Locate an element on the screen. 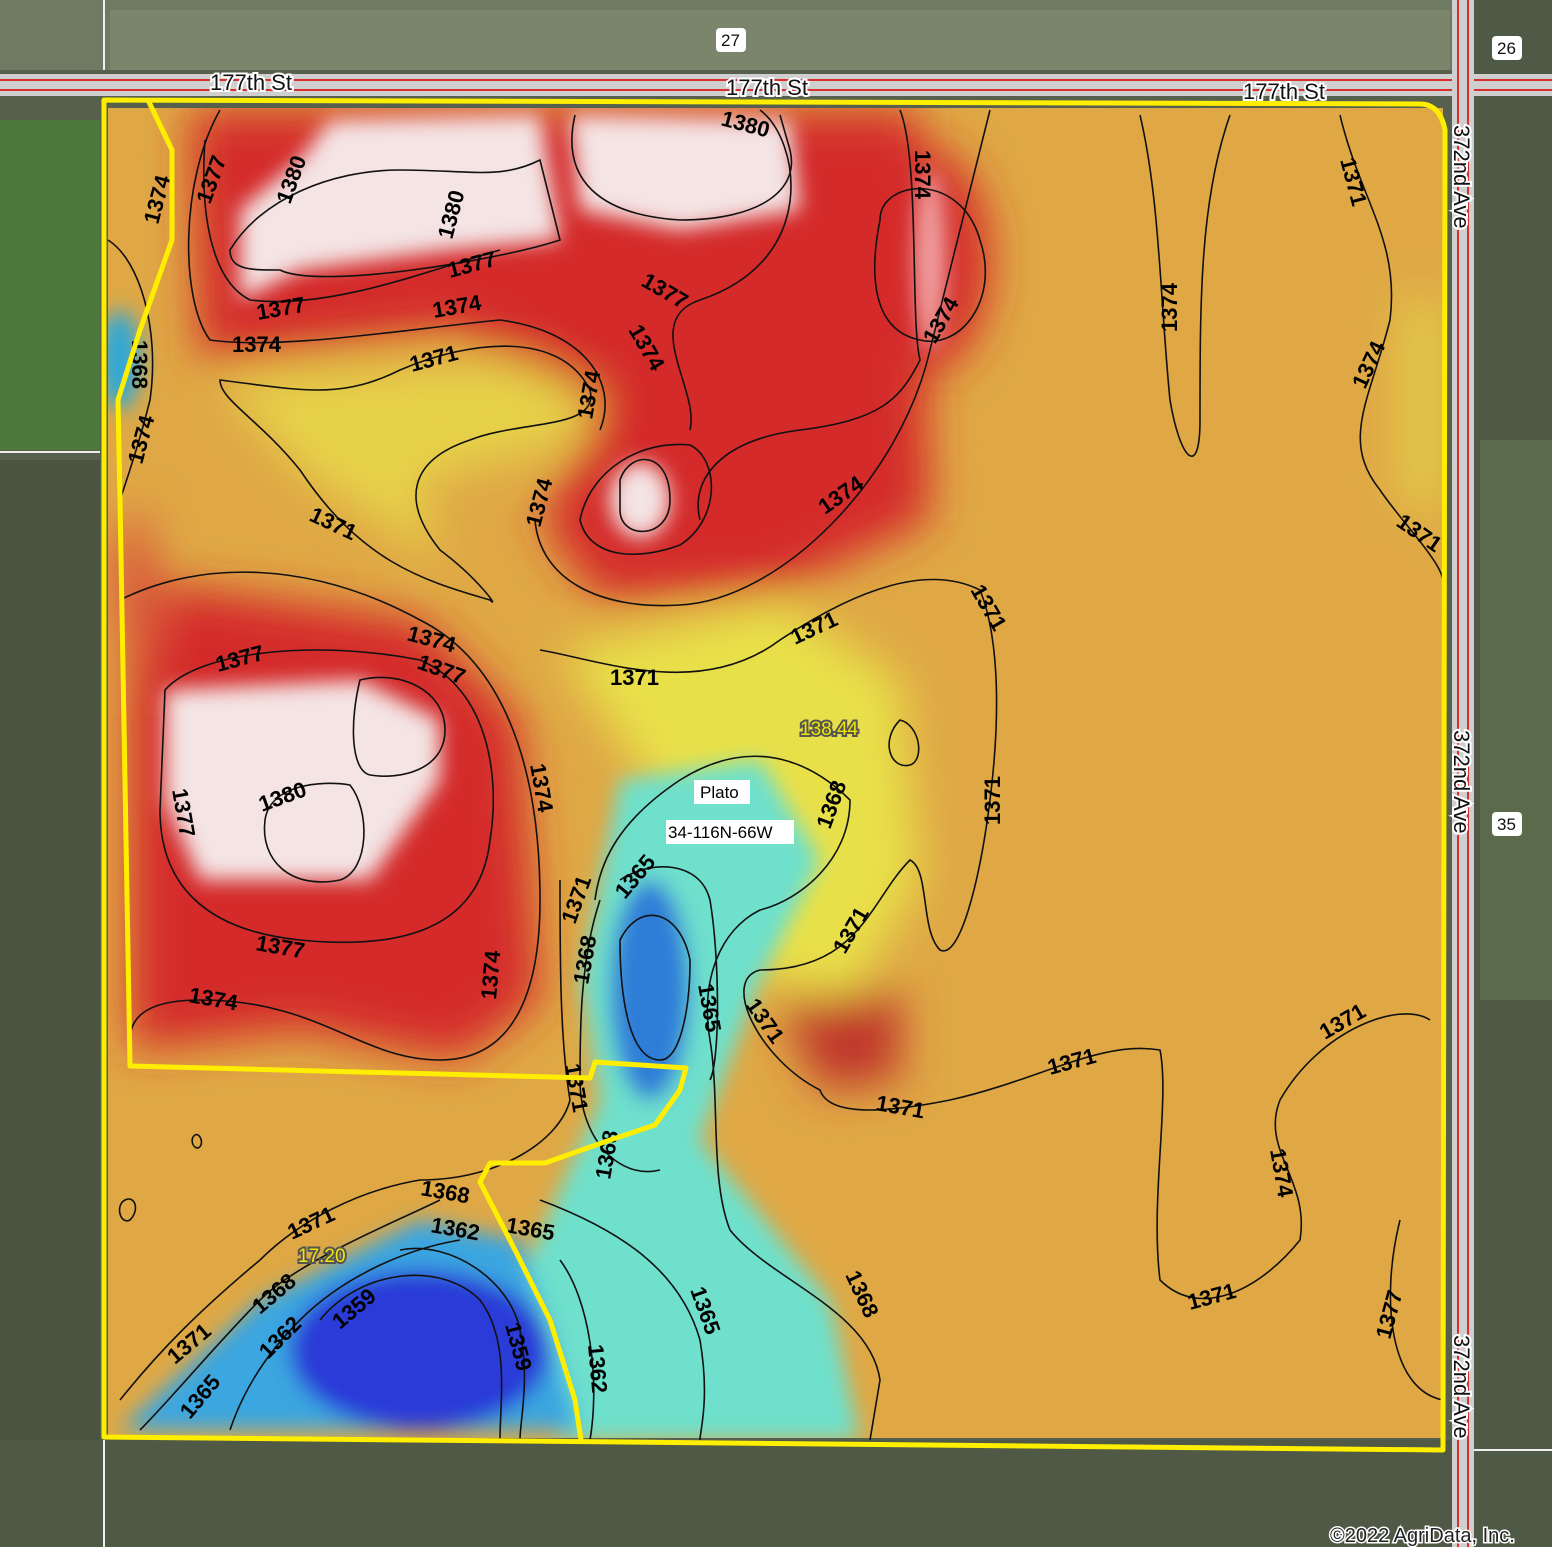  acreage-badge-main: 138.44 is located at coordinates (829, 729).